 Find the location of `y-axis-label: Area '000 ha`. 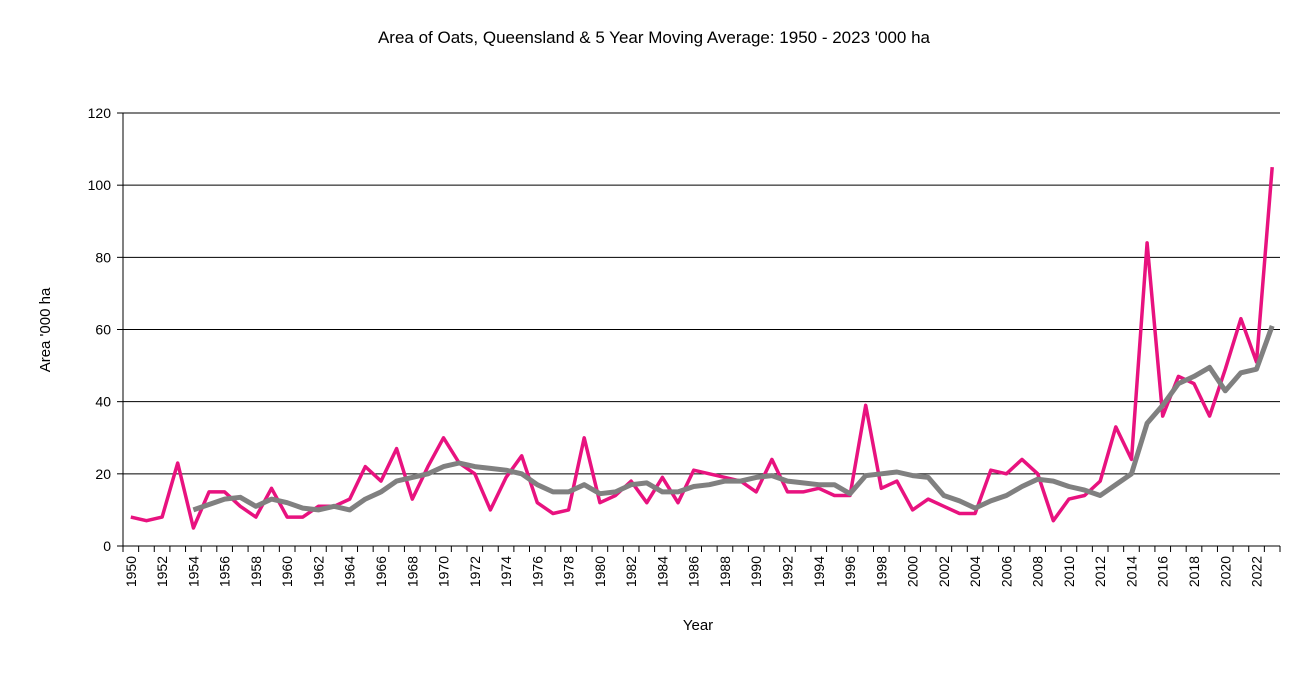

y-axis-label: Area '000 ha is located at coordinates (45, 329).